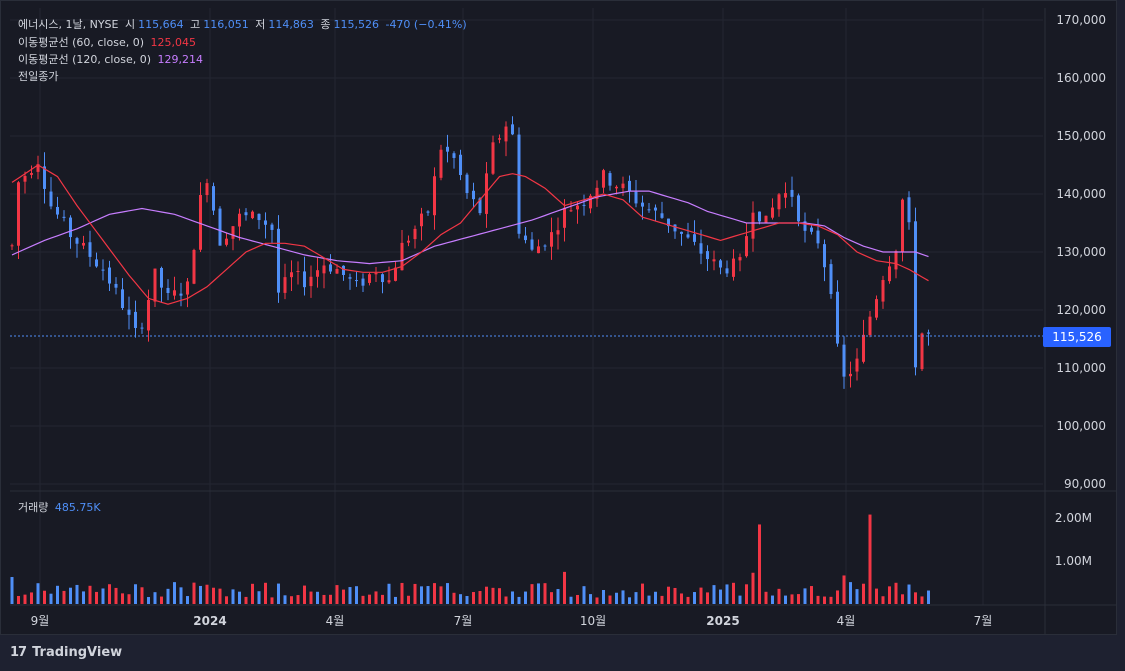 Image resolution: width=1125 pixels, height=671 pixels. Describe the element at coordinates (209, 621) in the screenshot. I see `x-tick-label: 2024` at that location.